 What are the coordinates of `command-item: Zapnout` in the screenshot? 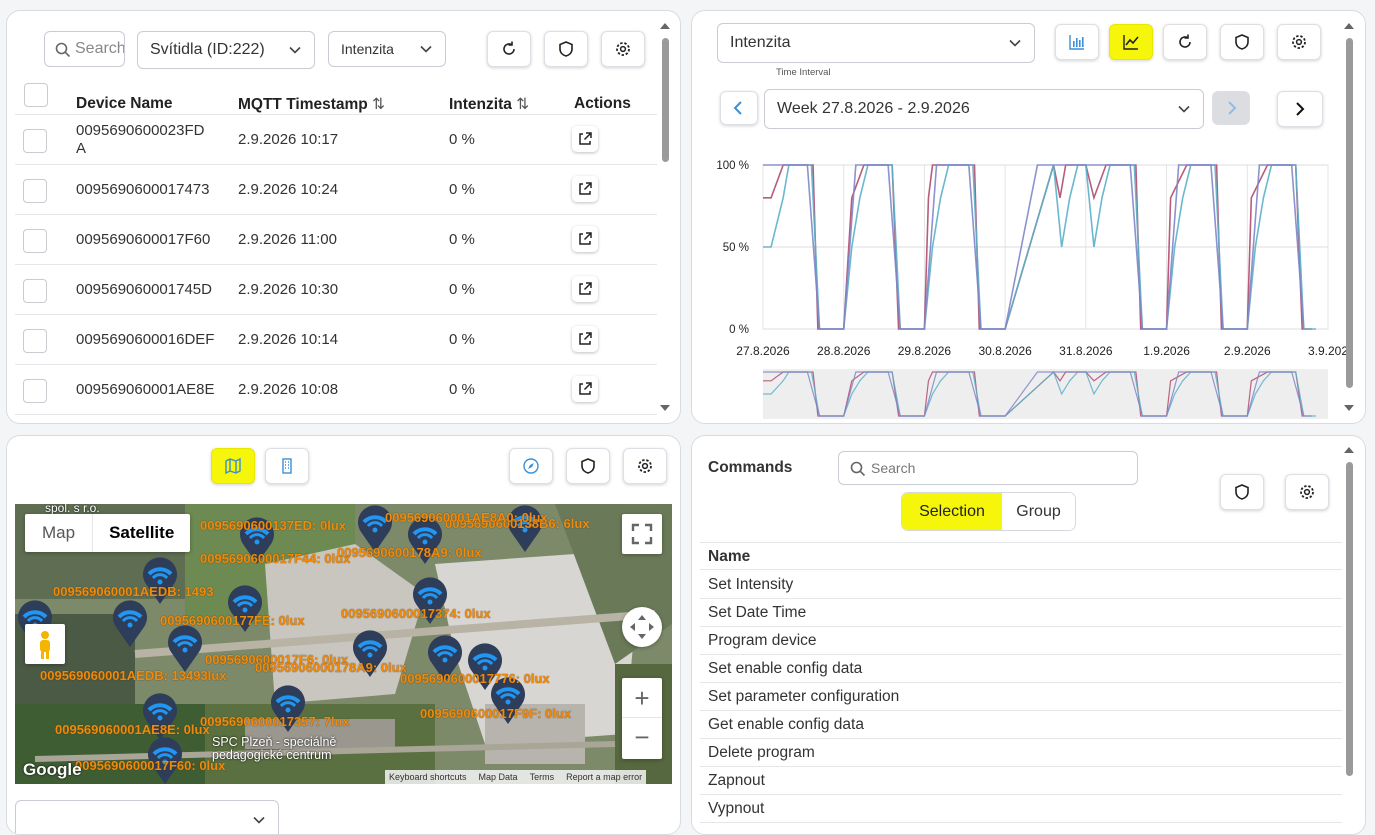 It's located at (1021, 781).